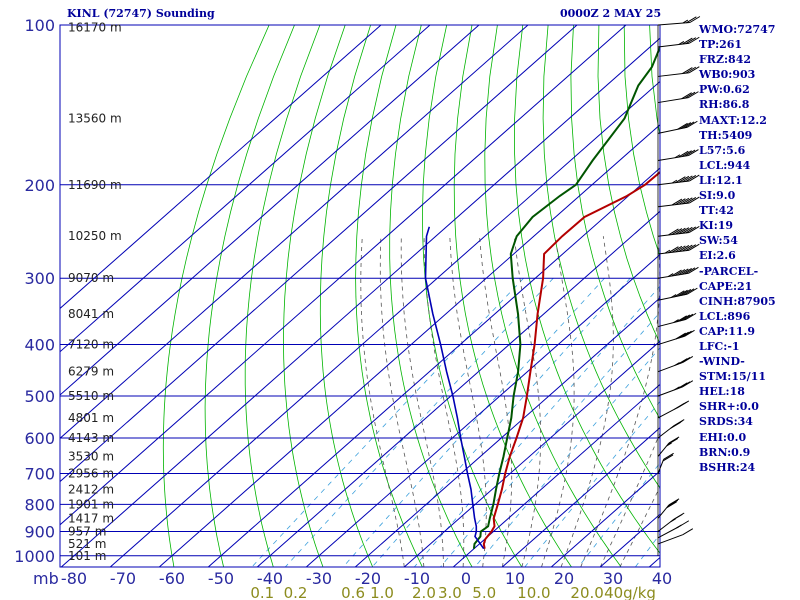  What do you see at coordinates (221, 578) in the screenshot?
I see `temperature-tick-label: -50` at bounding box center [221, 578].